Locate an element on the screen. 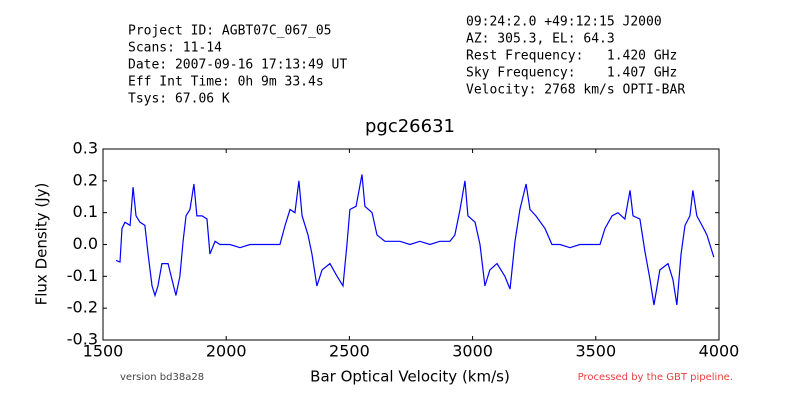 The image size is (800, 400). x-tick-label: 3500 is located at coordinates (595, 351).